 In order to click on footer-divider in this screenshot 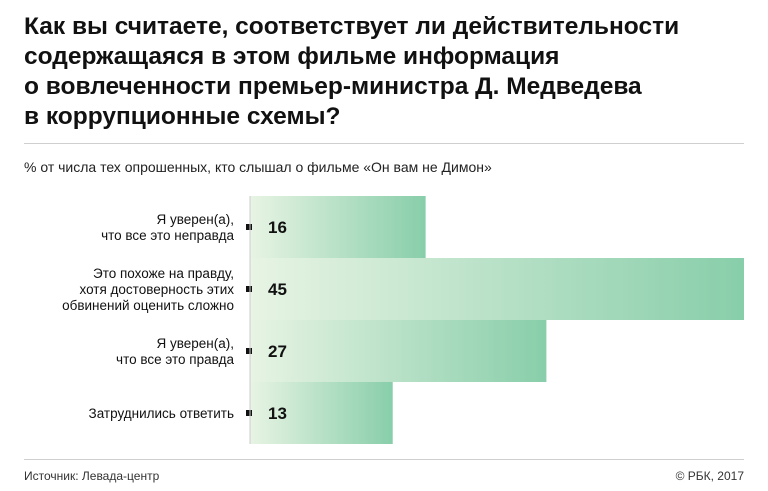, I will do `click(384, 459)`.